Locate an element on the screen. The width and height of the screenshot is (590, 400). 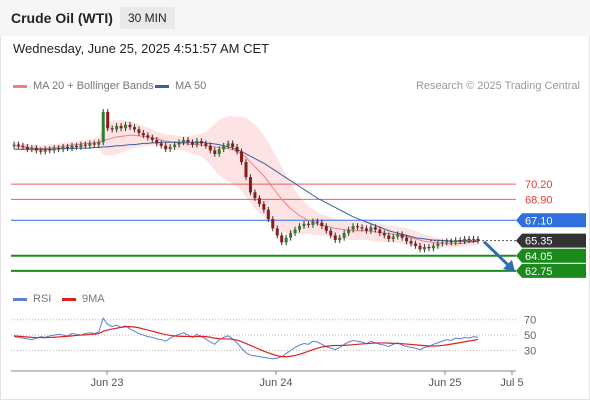
rsi-legend-label: RSI is located at coordinates (42, 299).